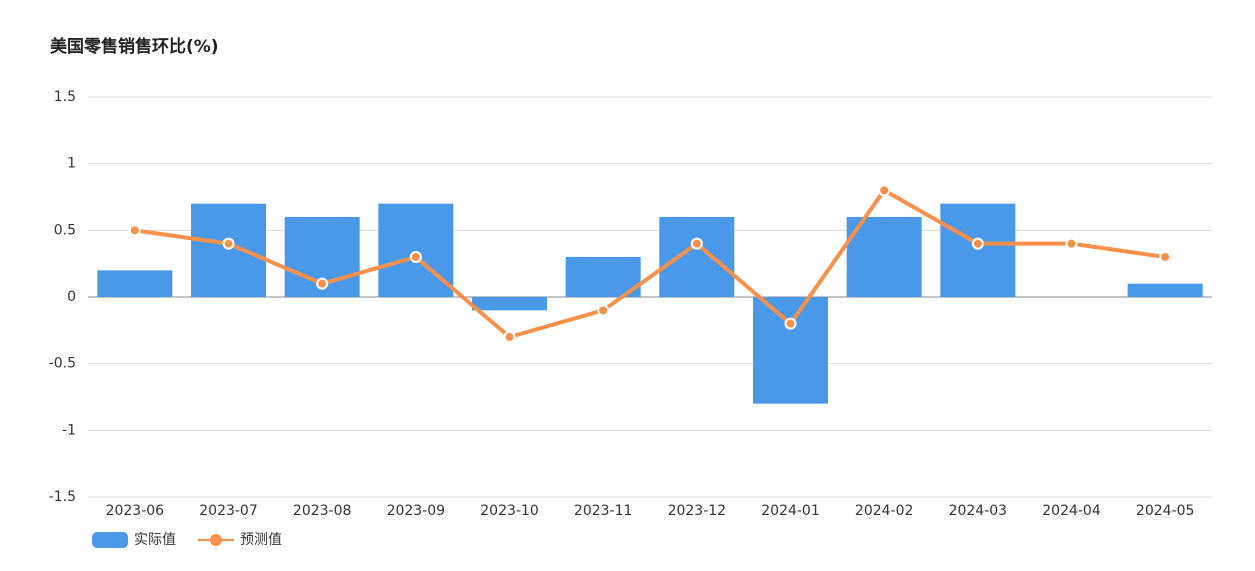 Image resolution: width=1255 pixels, height=571 pixels. I want to click on y-tick-label: -1.5, so click(62, 497).